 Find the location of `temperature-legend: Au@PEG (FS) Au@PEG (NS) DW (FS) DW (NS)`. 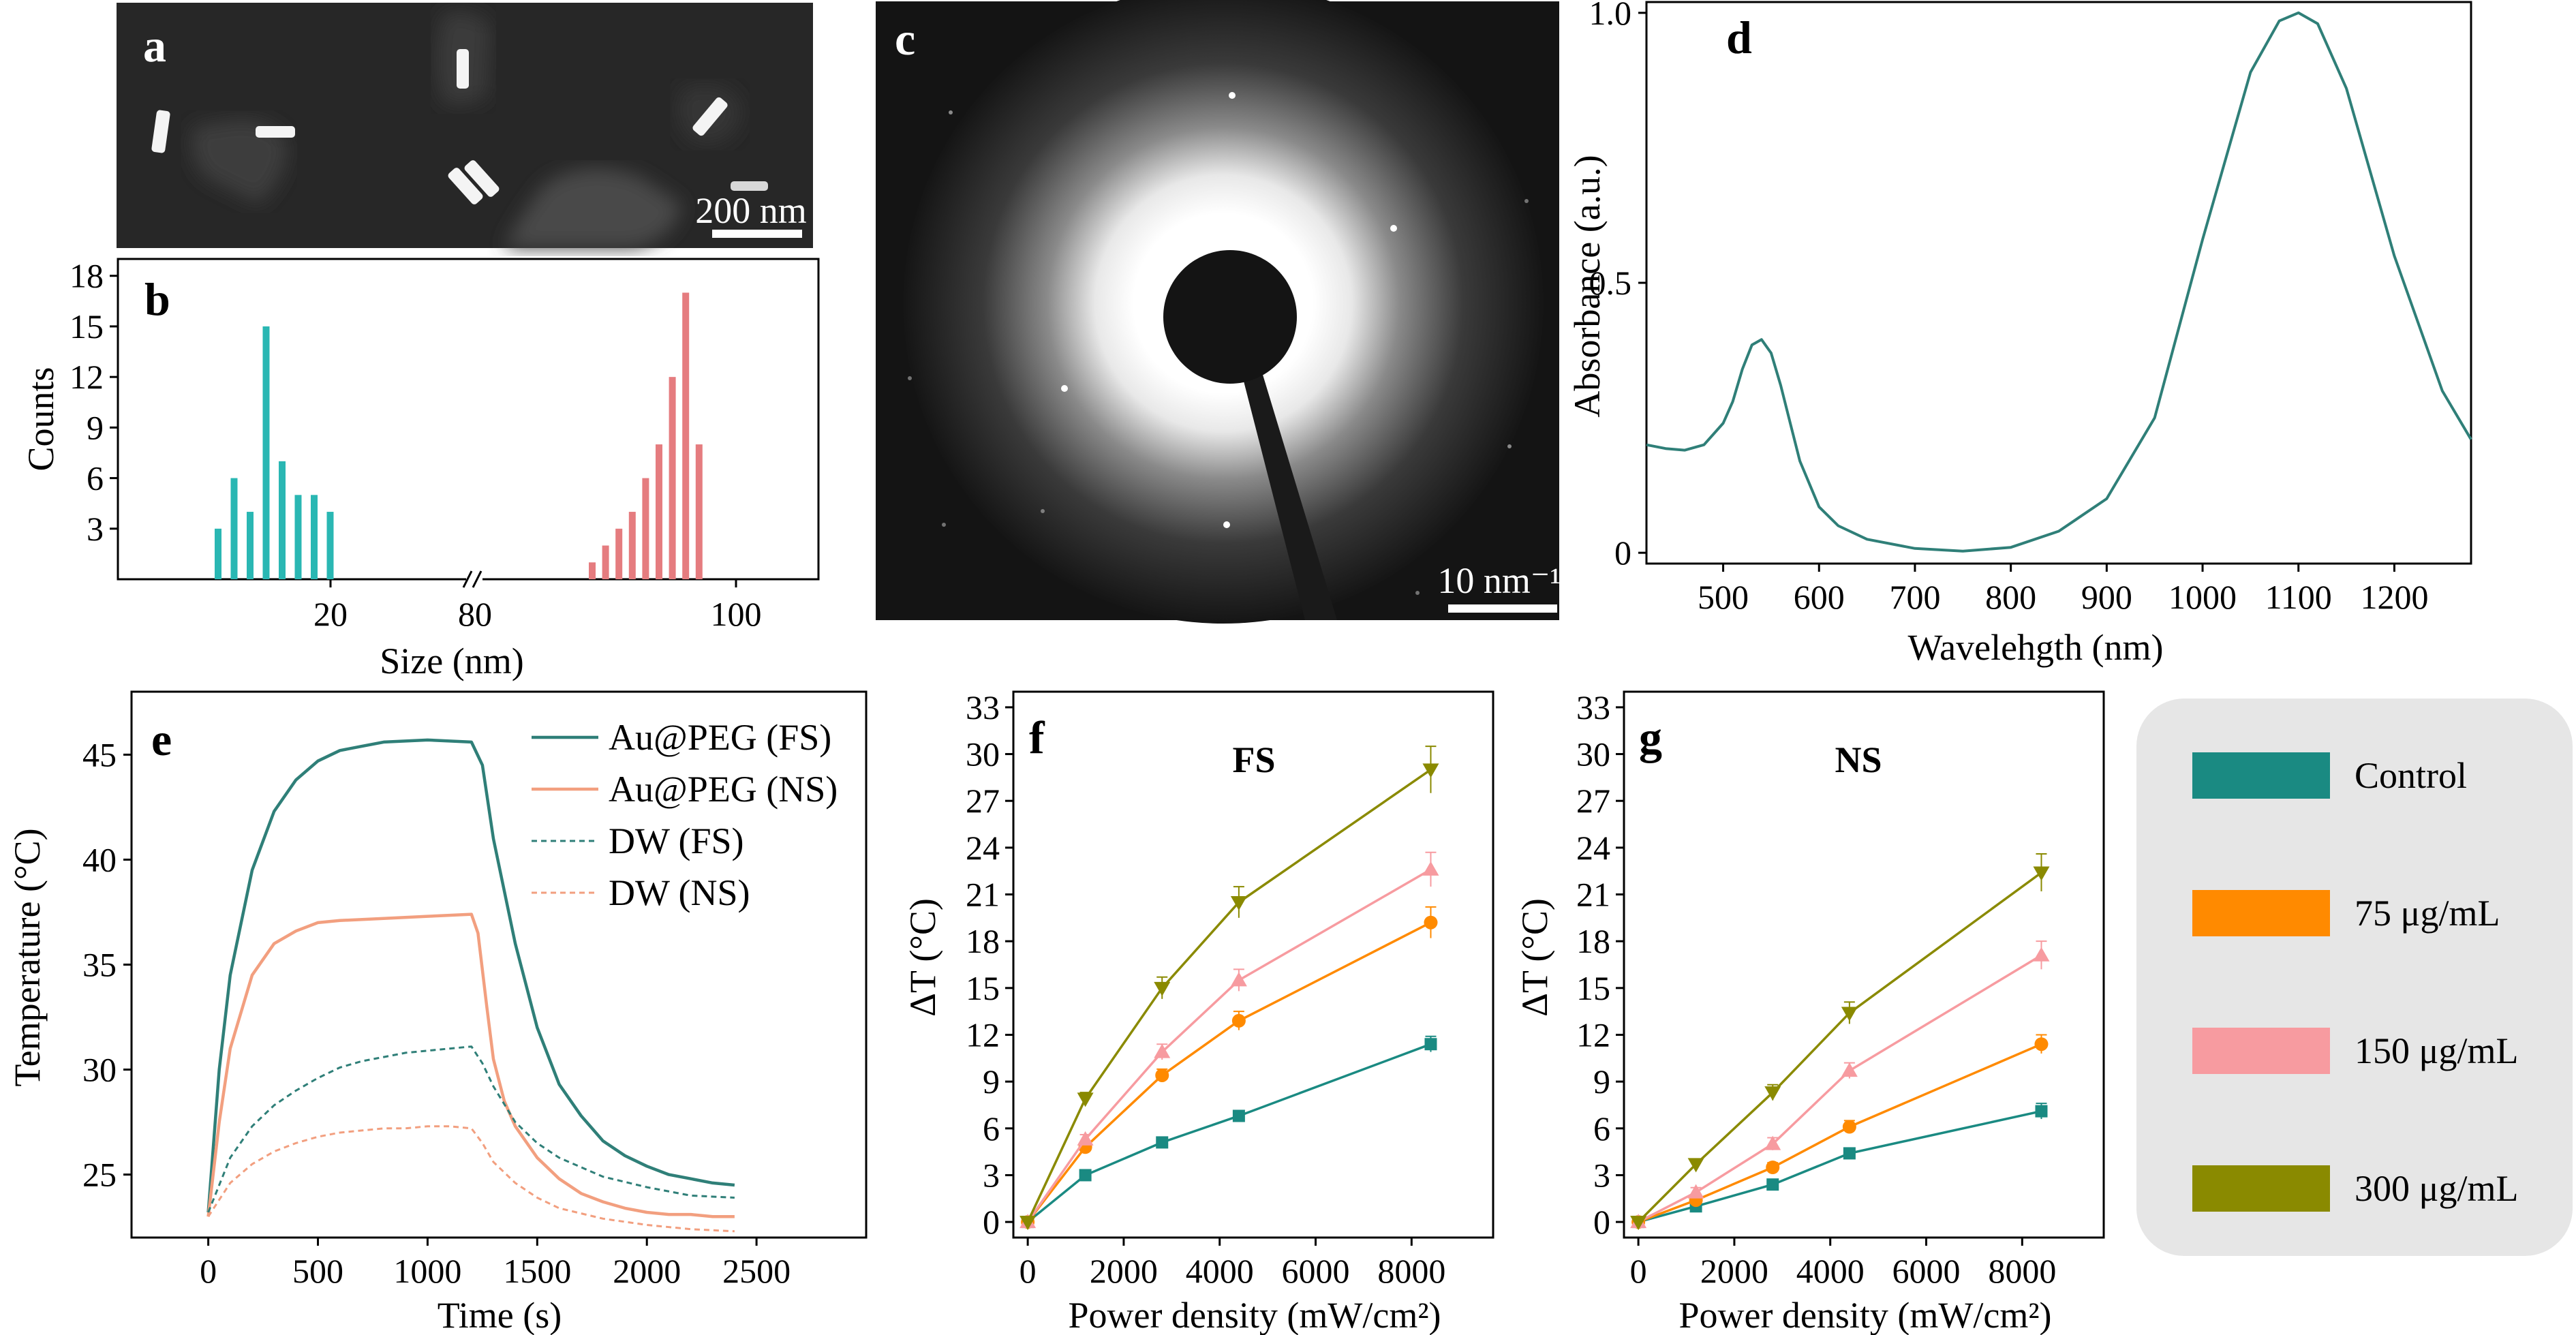

temperature-legend: Au@PEG (FS) Au@PEG (NS) DW (FS) DW (NS) is located at coordinates (685, 815).